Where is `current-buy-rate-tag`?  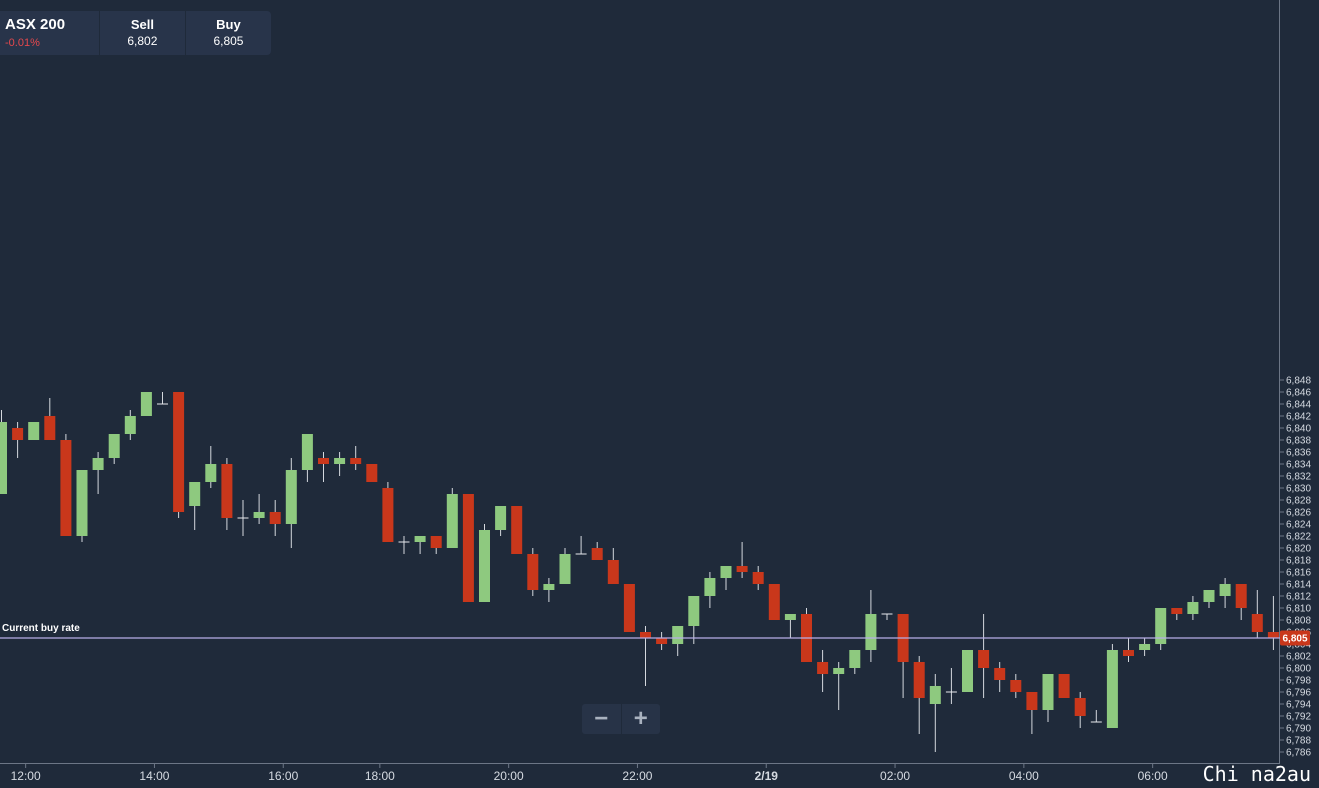 current-buy-rate-tag is located at coordinates (1295, 638).